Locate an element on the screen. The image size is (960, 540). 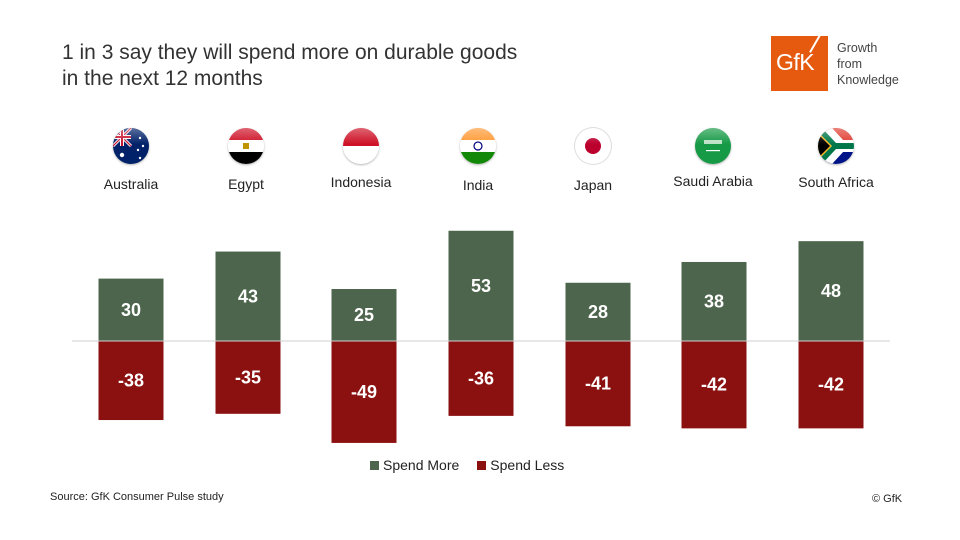
bar-spend-less-south-africa is located at coordinates (831, 385).